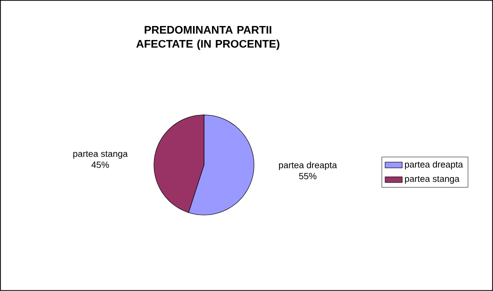 The width and height of the screenshot is (493, 291). Describe the element at coordinates (208, 38) in the screenshot. I see `chart-title: PREDOMINANTA PARTII AFECTATE (IN PROCENTE)` at that location.